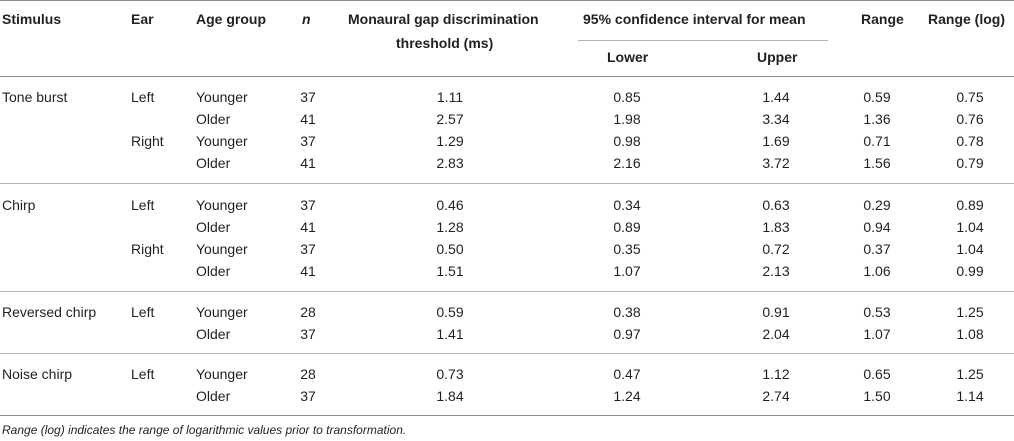  What do you see at coordinates (877, 97) in the screenshot?
I see `cell-range: 0.59` at bounding box center [877, 97].